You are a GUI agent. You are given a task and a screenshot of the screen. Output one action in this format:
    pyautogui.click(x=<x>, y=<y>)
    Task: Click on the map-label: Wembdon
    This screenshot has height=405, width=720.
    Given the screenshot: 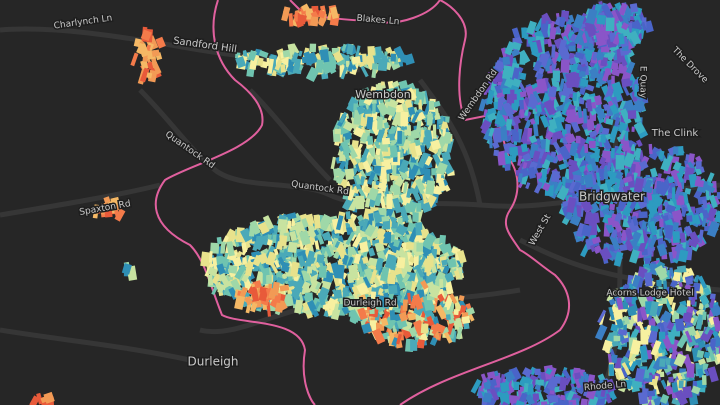 What is the action you would take?
    pyautogui.click(x=382, y=94)
    